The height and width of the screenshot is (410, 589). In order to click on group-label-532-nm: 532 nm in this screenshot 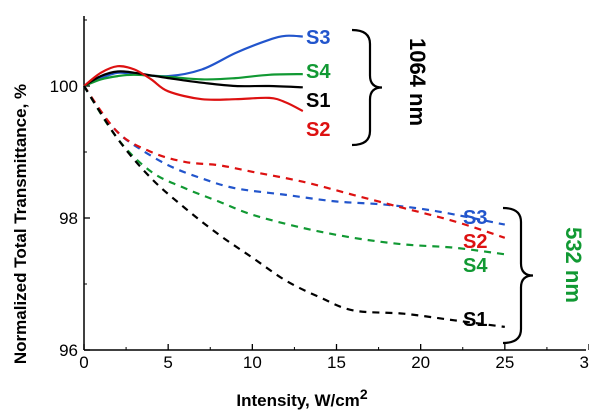, I will do `click(573, 265)`.